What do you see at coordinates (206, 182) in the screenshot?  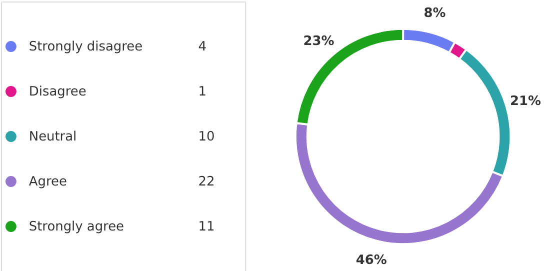 I see `text: 22` at bounding box center [206, 182].